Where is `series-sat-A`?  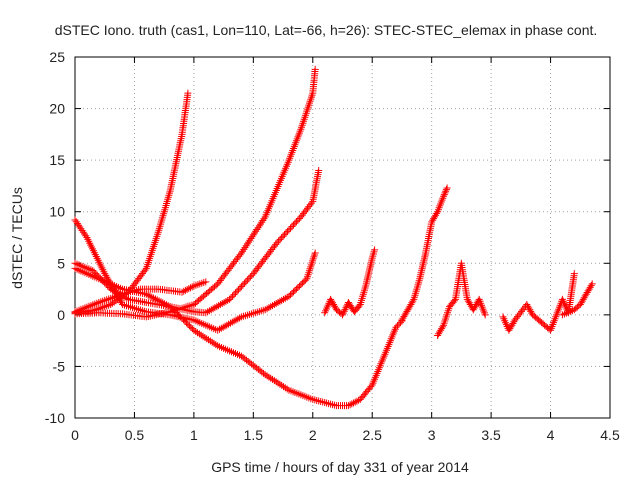 series-sat-A is located at coordinates (131, 203).